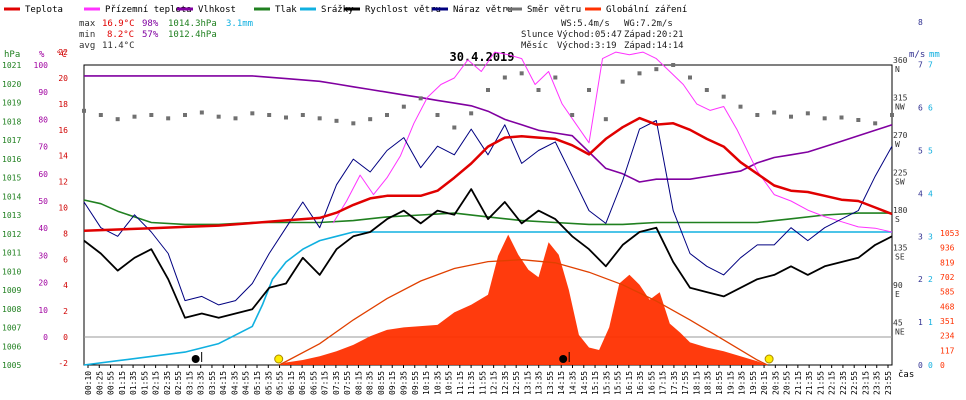 Image resolution: width=966 pixels, height=400 pixels. Describe the element at coordinates (337, 10) in the screenshot. I see `legend-label-rain: Srážky` at that location.